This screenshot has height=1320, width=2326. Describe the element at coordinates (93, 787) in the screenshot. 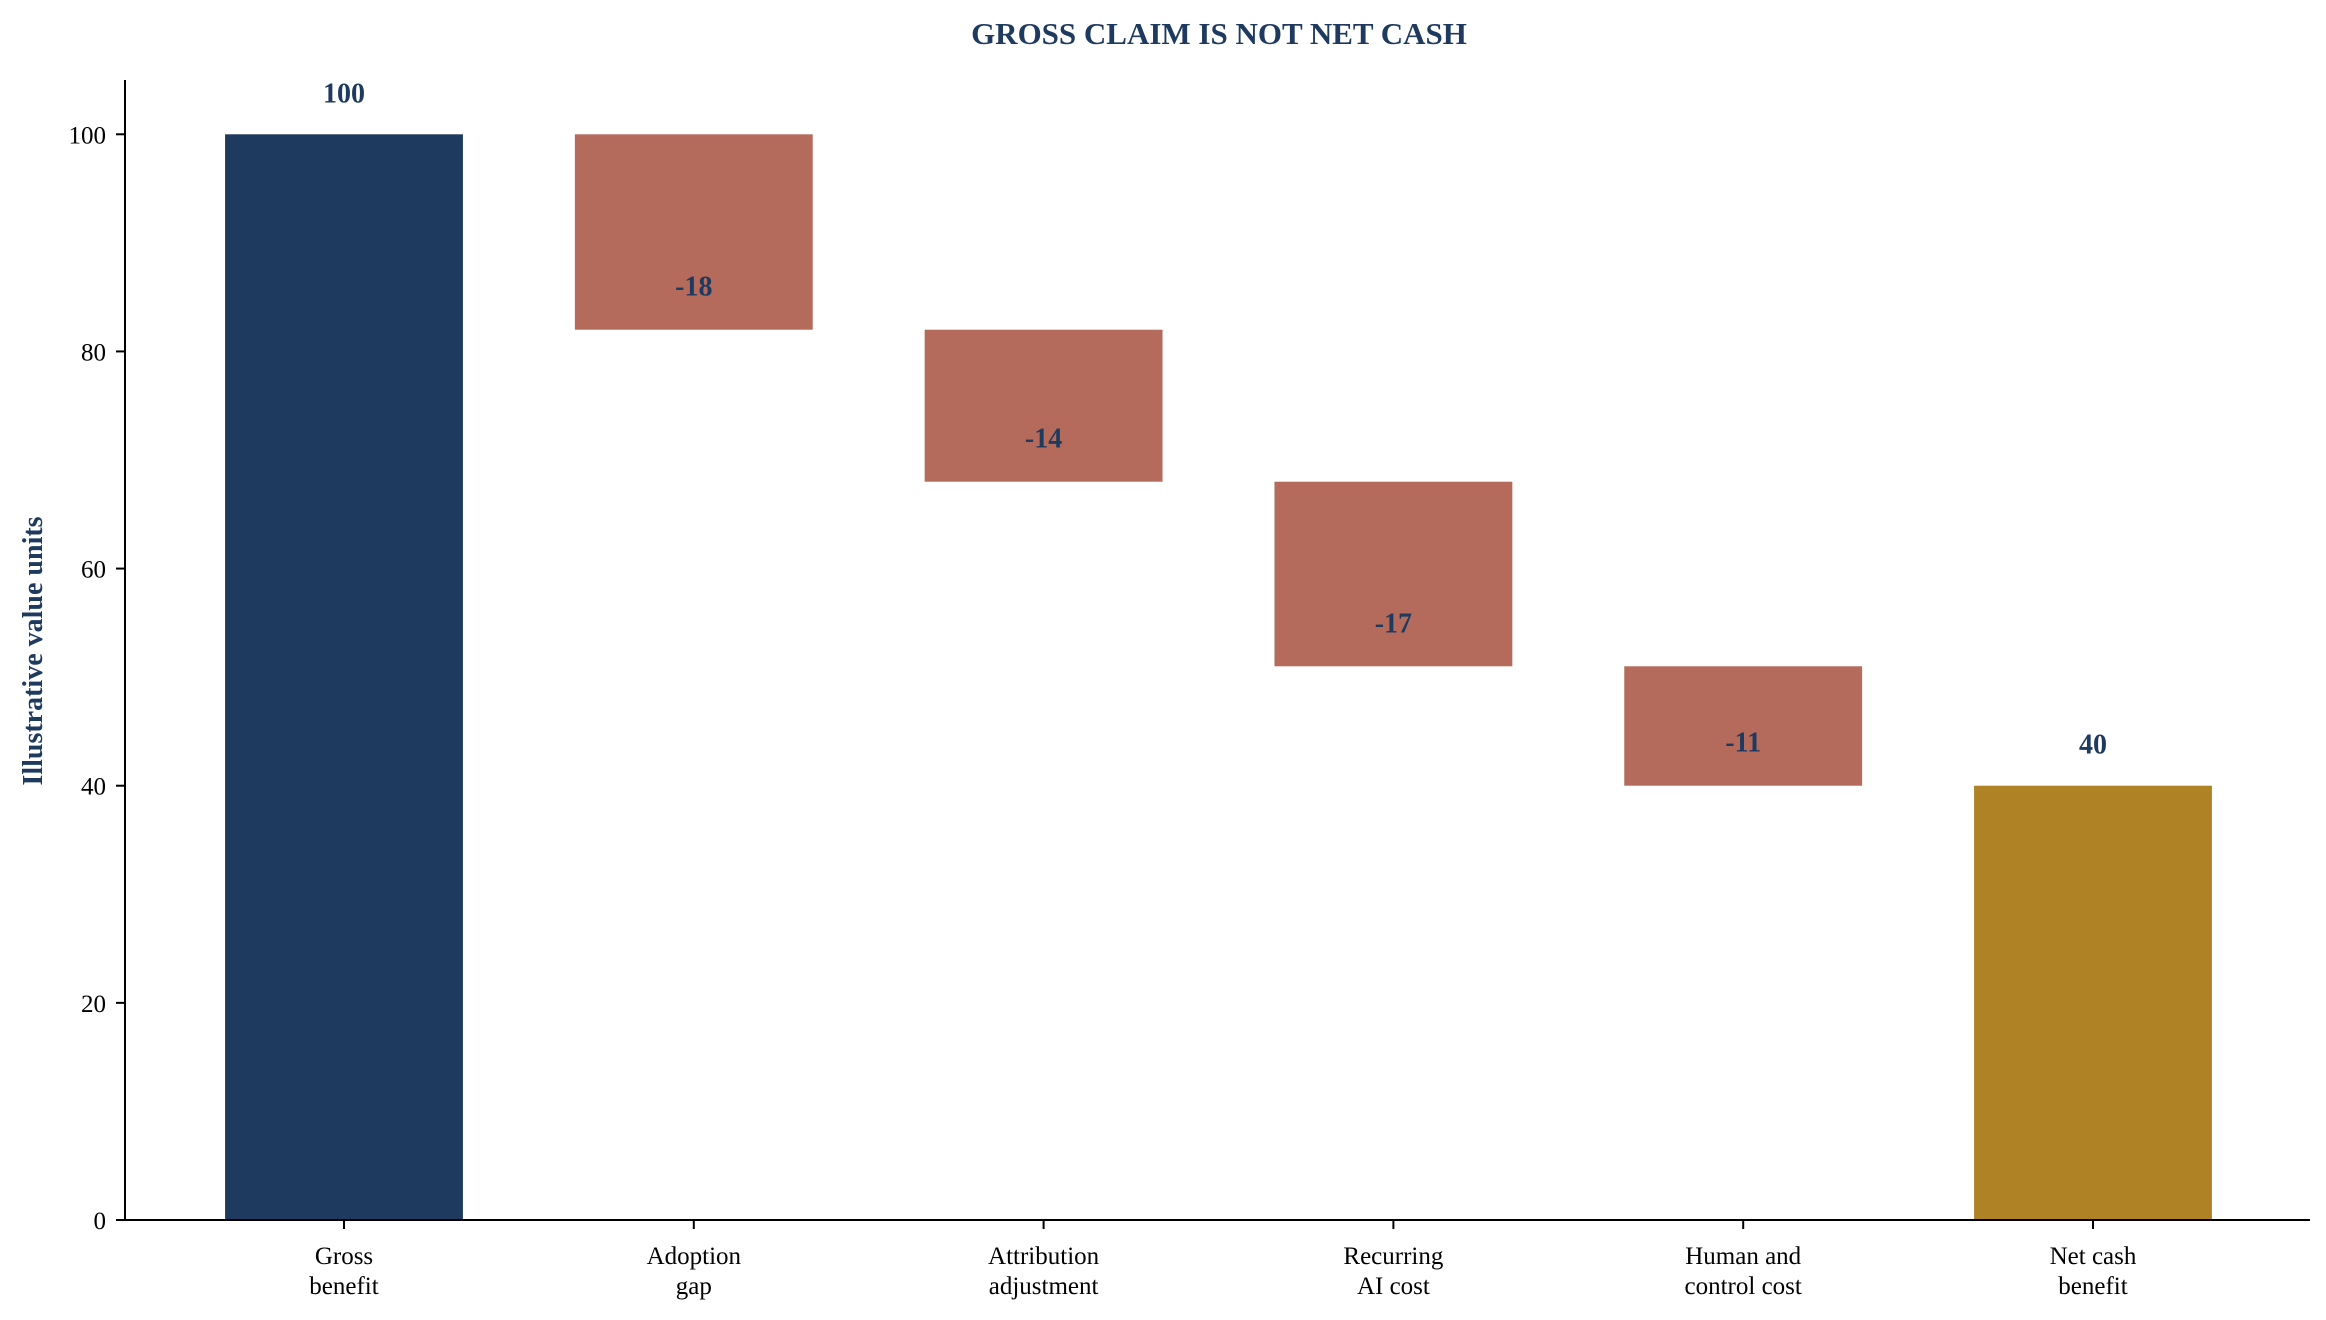

I see `y-tick-label-2: 40` at that location.